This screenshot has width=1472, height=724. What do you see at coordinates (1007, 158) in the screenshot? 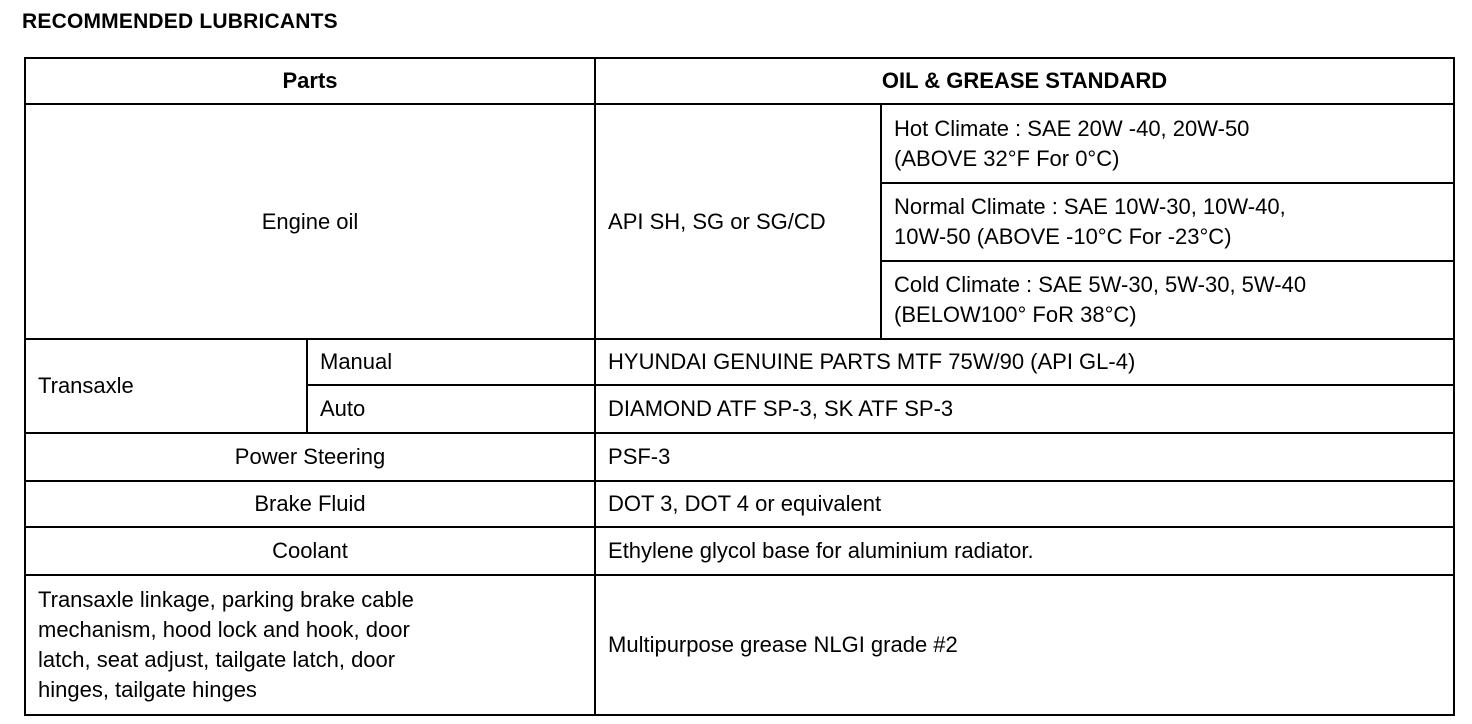
I see `climate-hot-line2: (ABOVE 32°F For 0°C)` at bounding box center [1007, 158].